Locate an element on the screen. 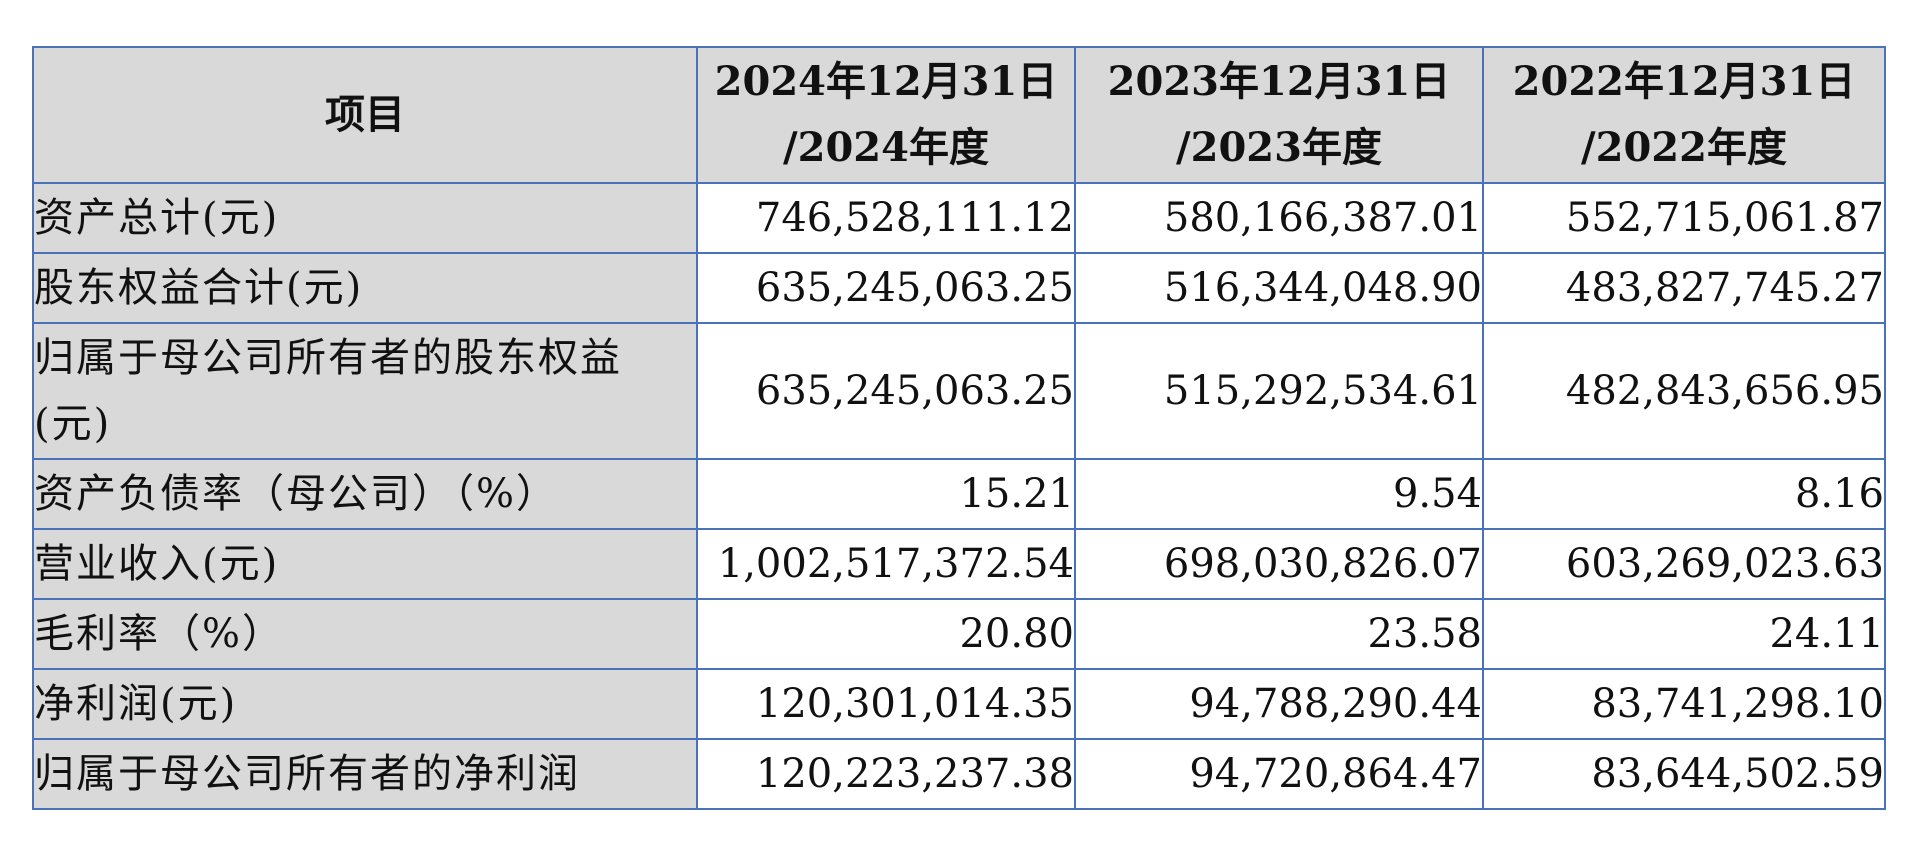 The width and height of the screenshot is (1910, 842). cell-2022: 552,715,061.87 is located at coordinates (1684, 218).